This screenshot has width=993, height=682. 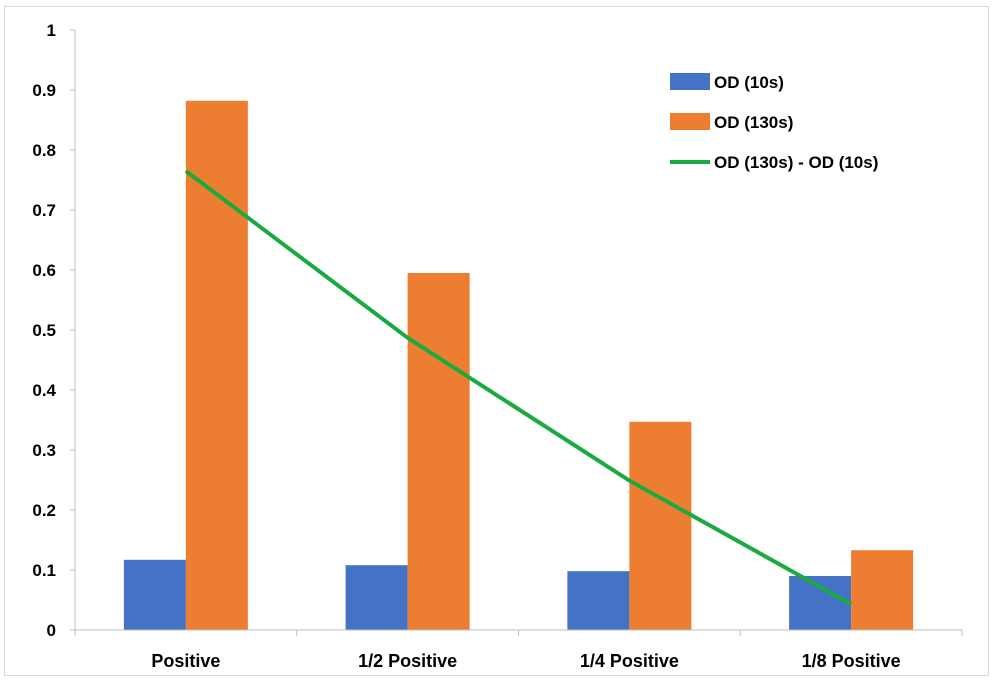 I want to click on y-tick-label: 0.1, so click(x=44, y=570).